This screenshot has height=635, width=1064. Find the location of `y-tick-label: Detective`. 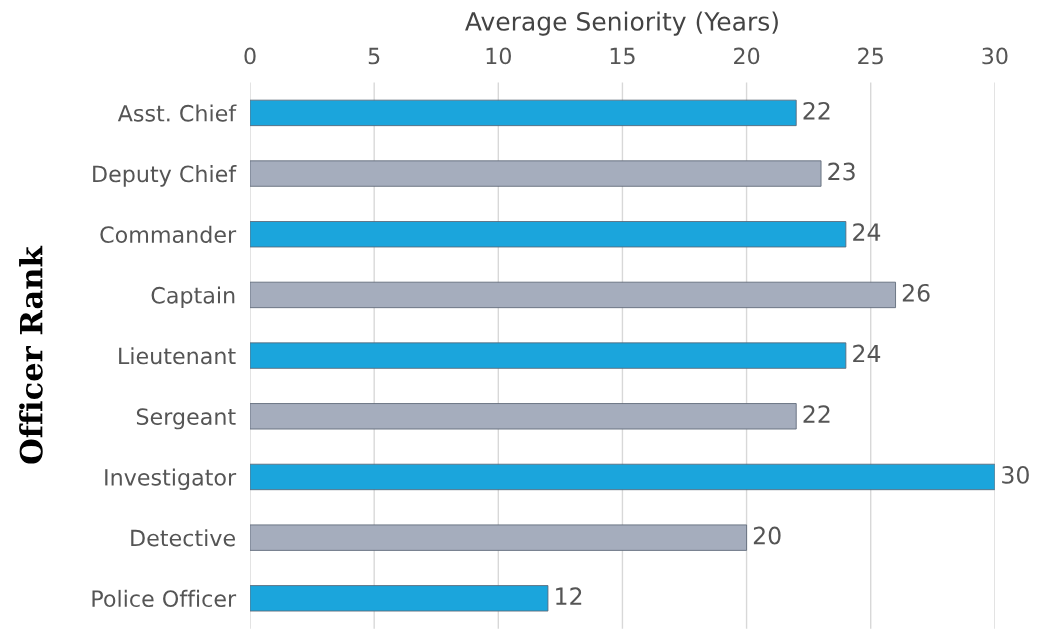

y-tick-label: Detective is located at coordinates (183, 538).